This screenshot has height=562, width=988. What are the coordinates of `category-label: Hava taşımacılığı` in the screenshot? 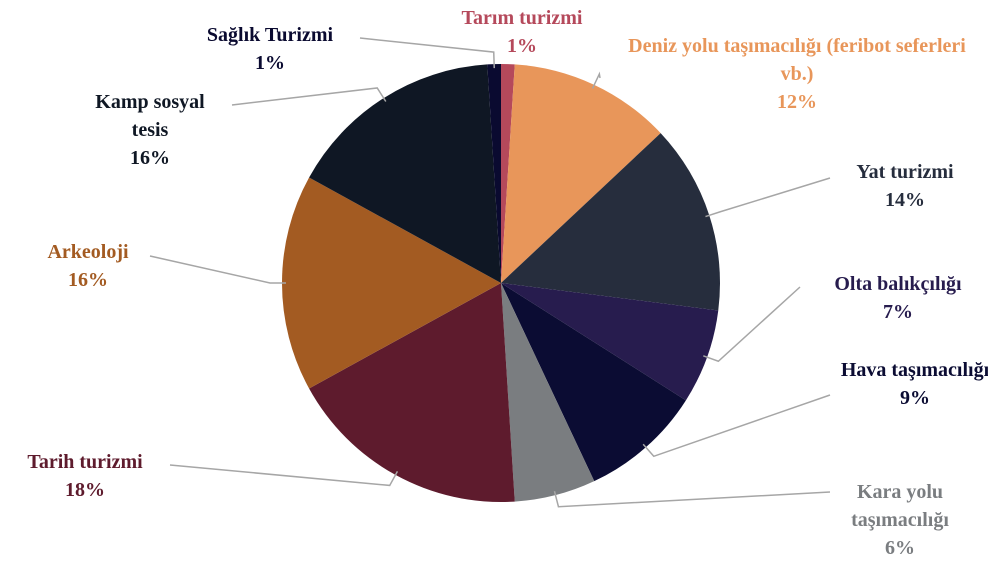 It's located at (914, 370).